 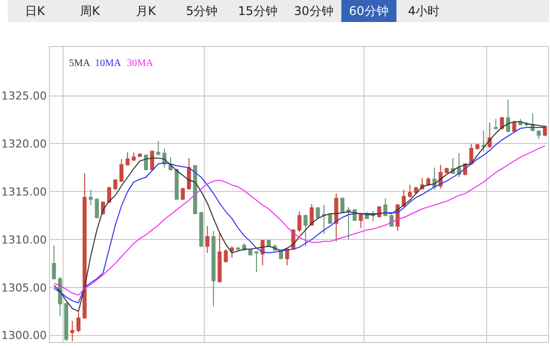 I want to click on text: 60分钟, so click(x=368, y=11).